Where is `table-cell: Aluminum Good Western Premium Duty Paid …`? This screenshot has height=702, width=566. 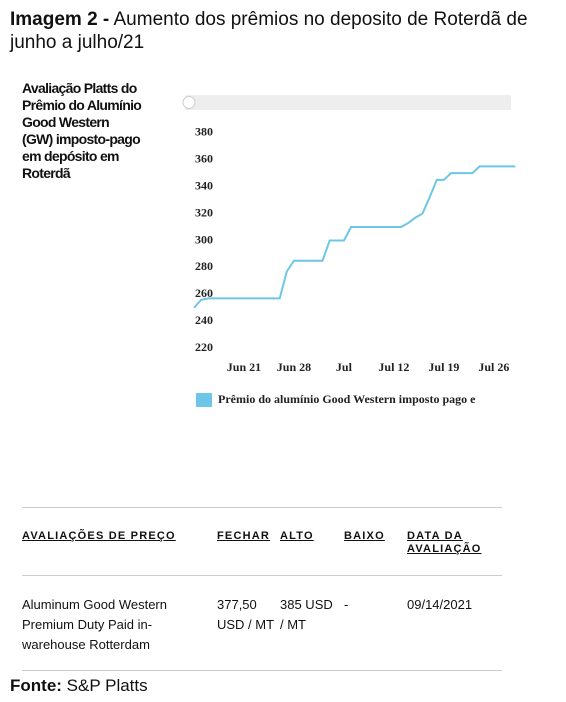 table-cell: Aluminum Good Western Premium Duty Paid … is located at coordinates (94, 624).